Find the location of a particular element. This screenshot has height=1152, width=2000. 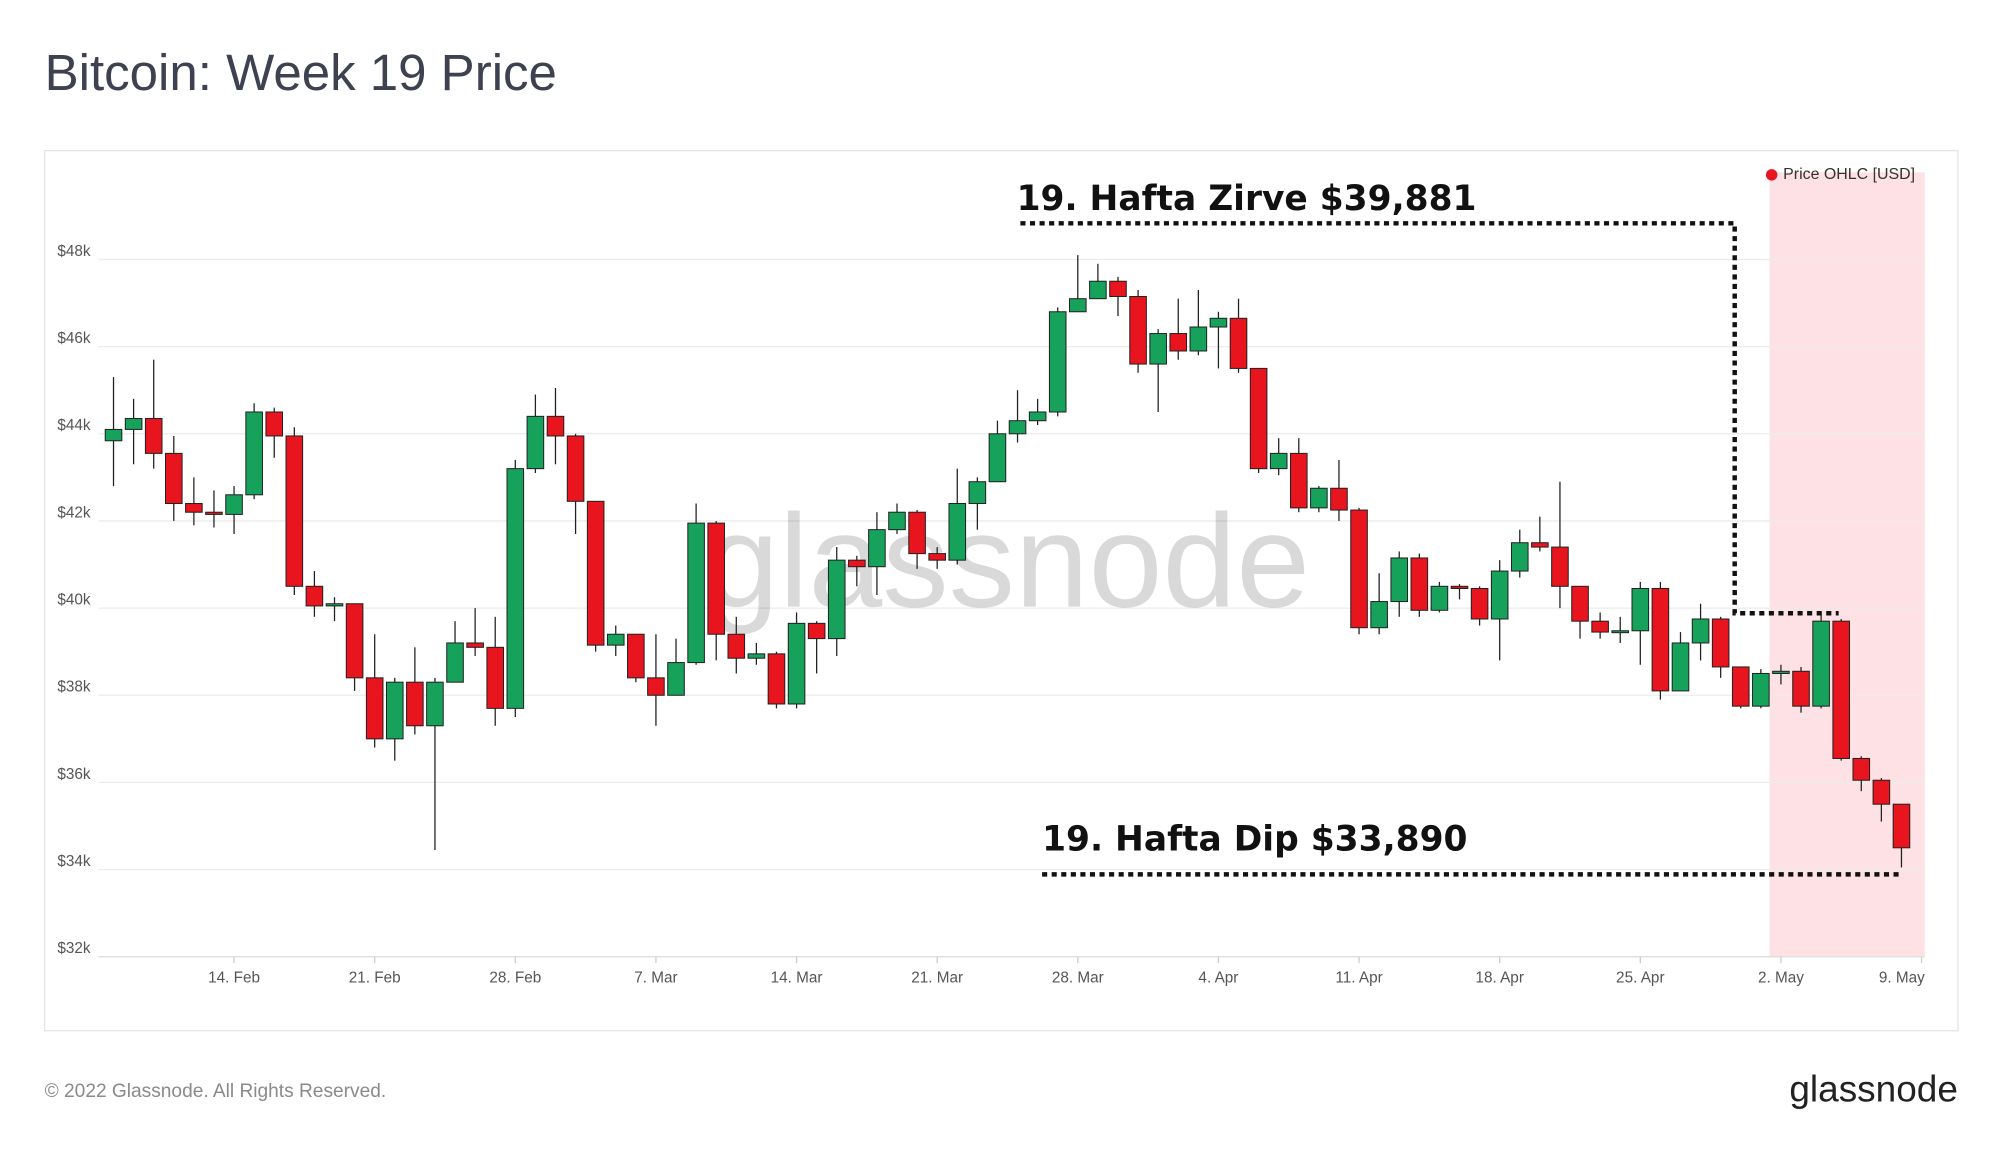

x-tick-label: 14. Feb is located at coordinates (234, 977).